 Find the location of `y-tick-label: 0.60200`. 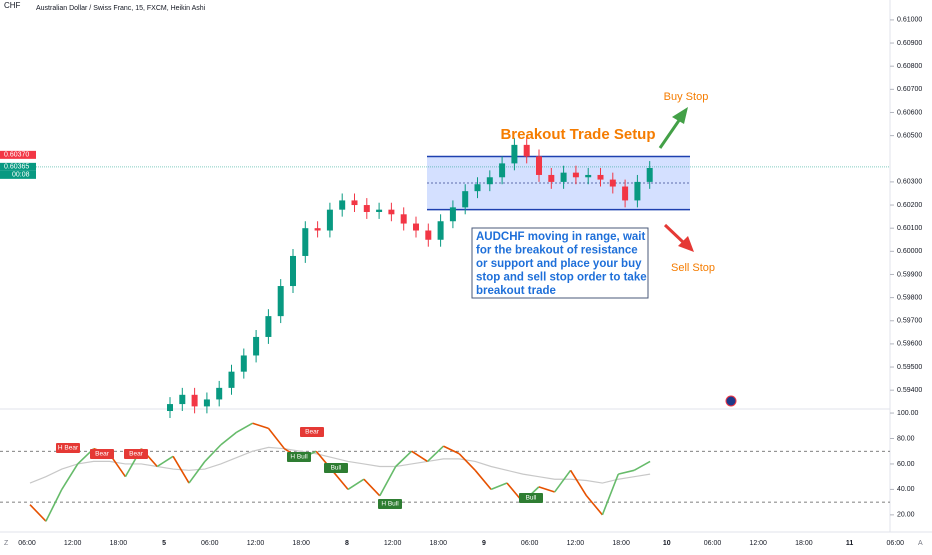

y-tick-label: 0.60200 is located at coordinates (909, 205).